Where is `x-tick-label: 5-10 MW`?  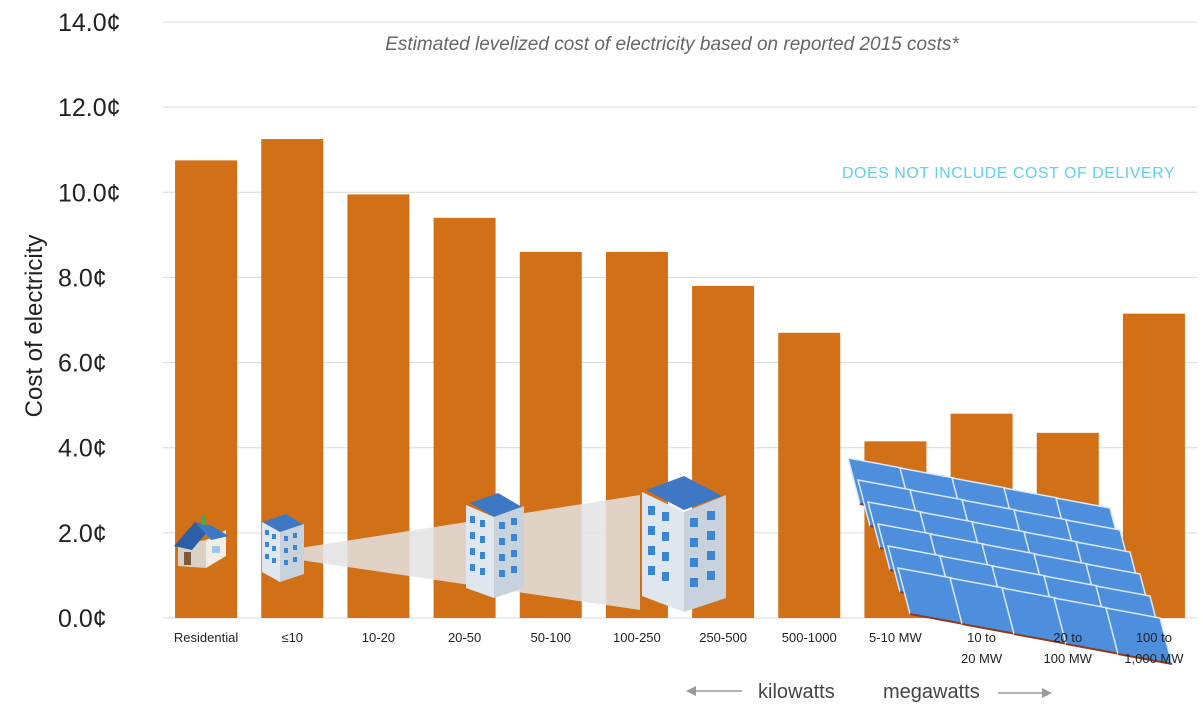 x-tick-label: 5-10 MW is located at coordinates (895, 637).